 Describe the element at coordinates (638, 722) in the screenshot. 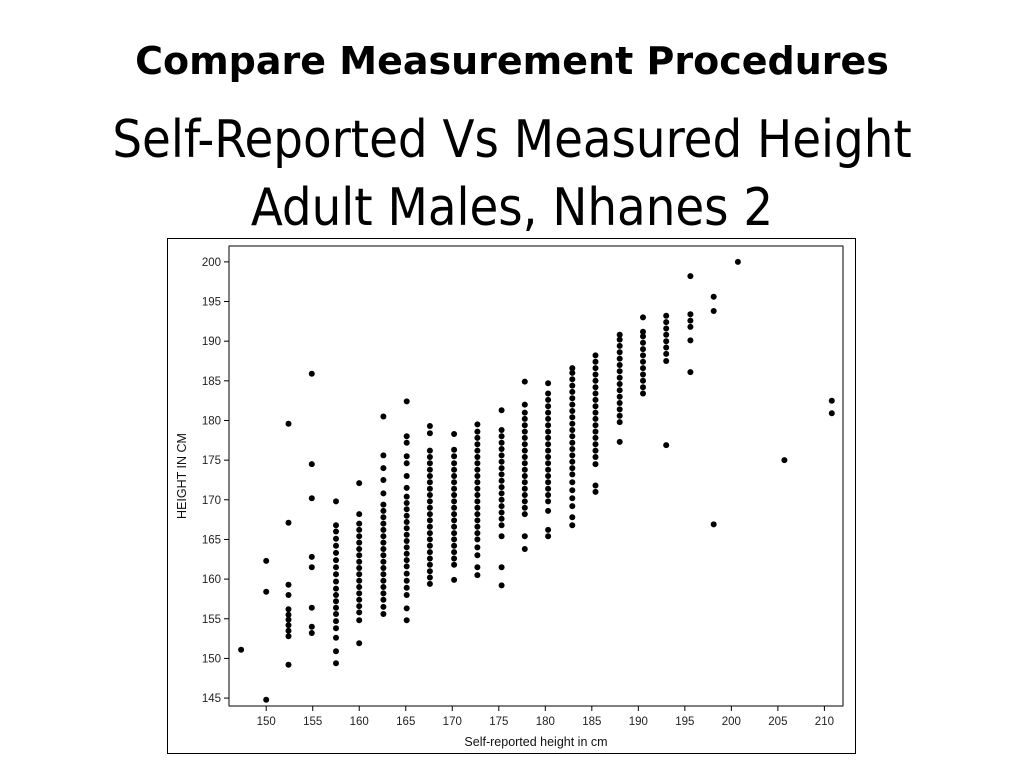

I see `x-tick-label: 190` at that location.